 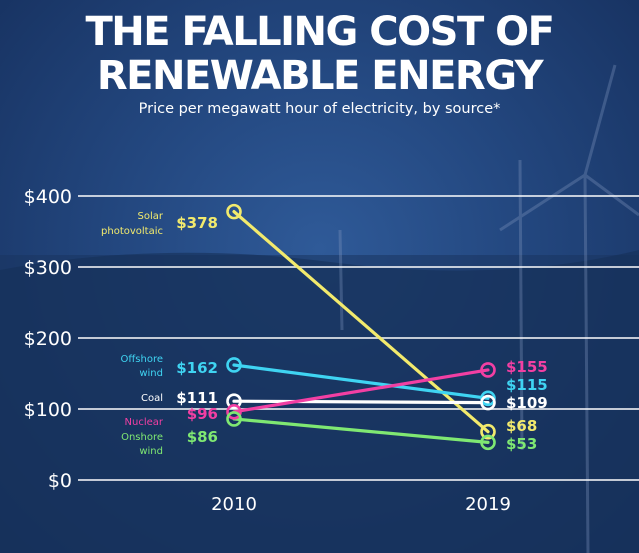 I want to click on y-tick-label: $200, so click(x=48, y=339).